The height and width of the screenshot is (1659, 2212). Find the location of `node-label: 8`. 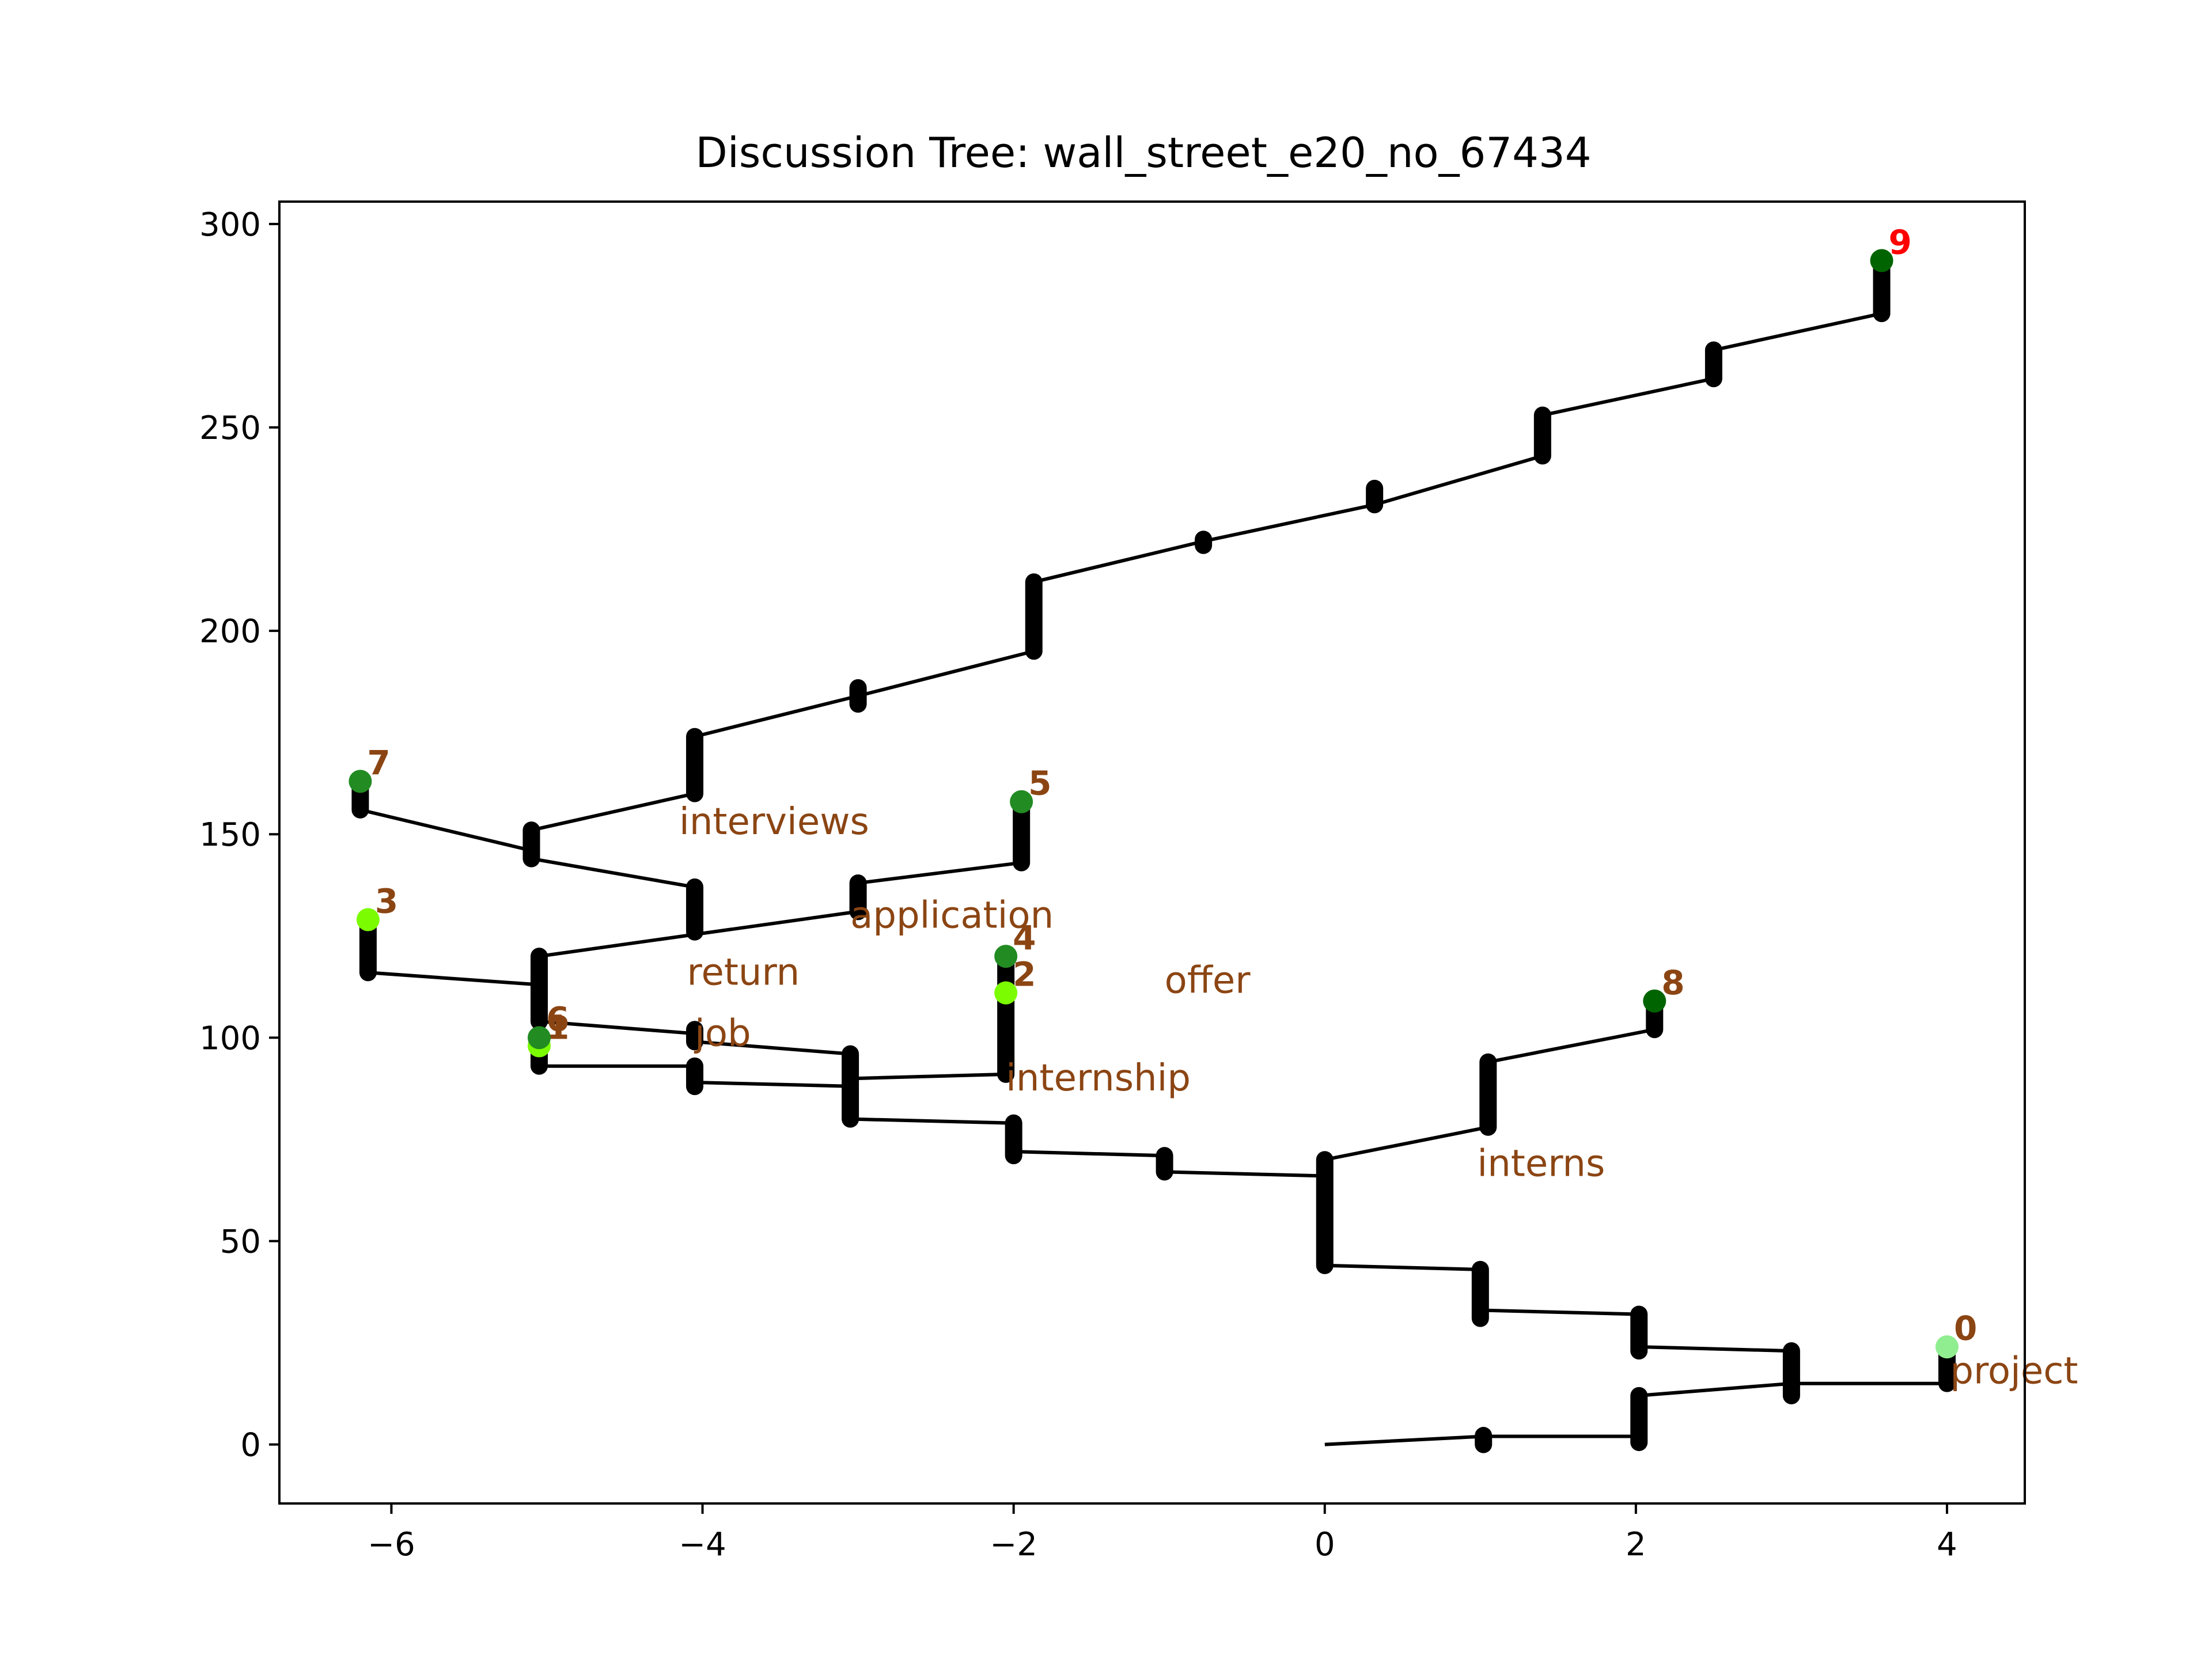

node-label: 8 is located at coordinates (1672, 982).